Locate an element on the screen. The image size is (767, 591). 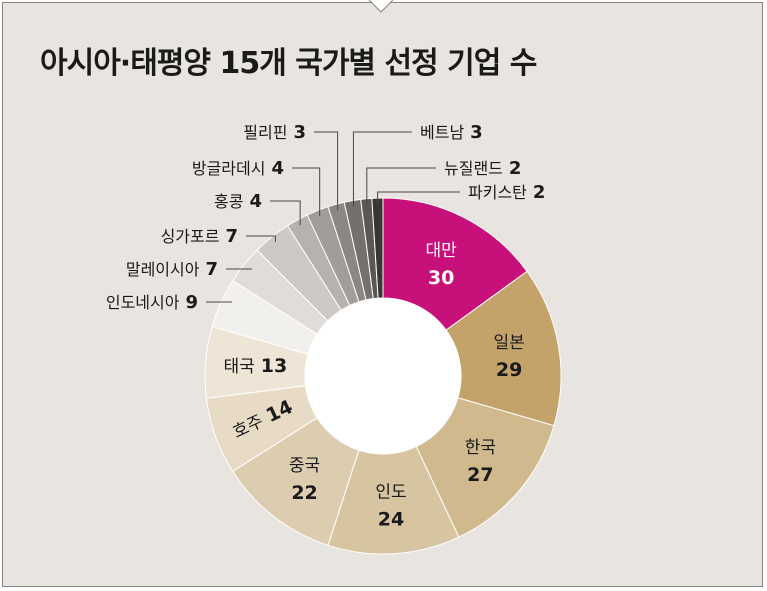
slice-14-value: 2 is located at coordinates (515, 168).